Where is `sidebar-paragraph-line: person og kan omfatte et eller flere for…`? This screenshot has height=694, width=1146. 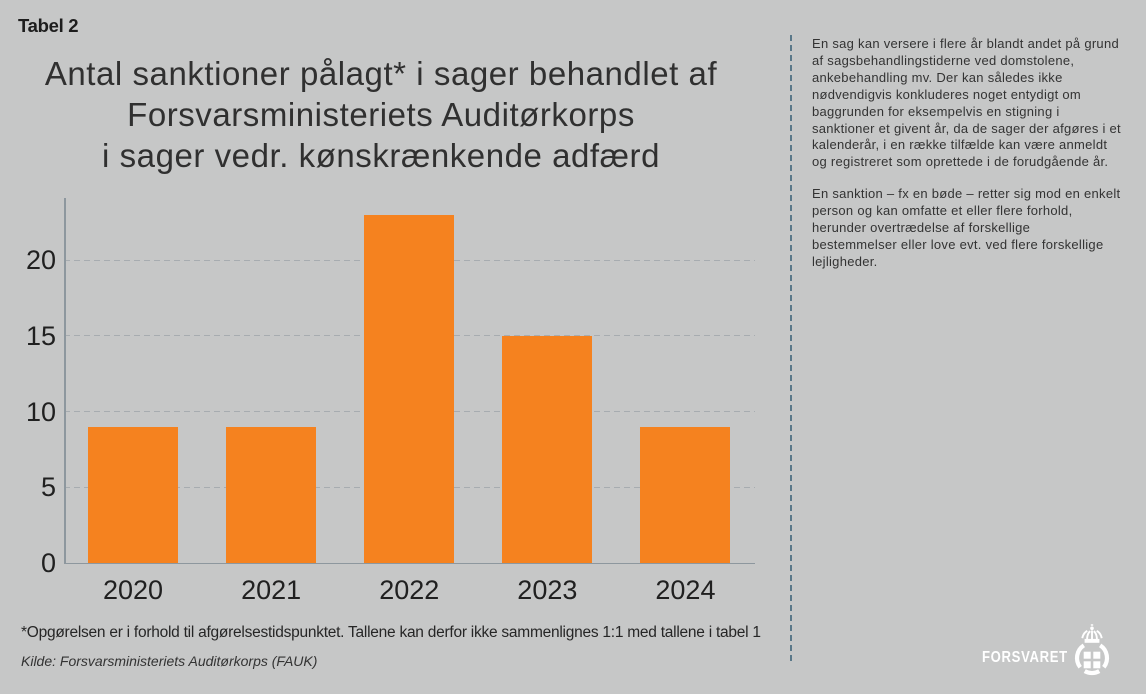
sidebar-paragraph-line: person og kan omfatte et eller flere for… is located at coordinates (942, 211).